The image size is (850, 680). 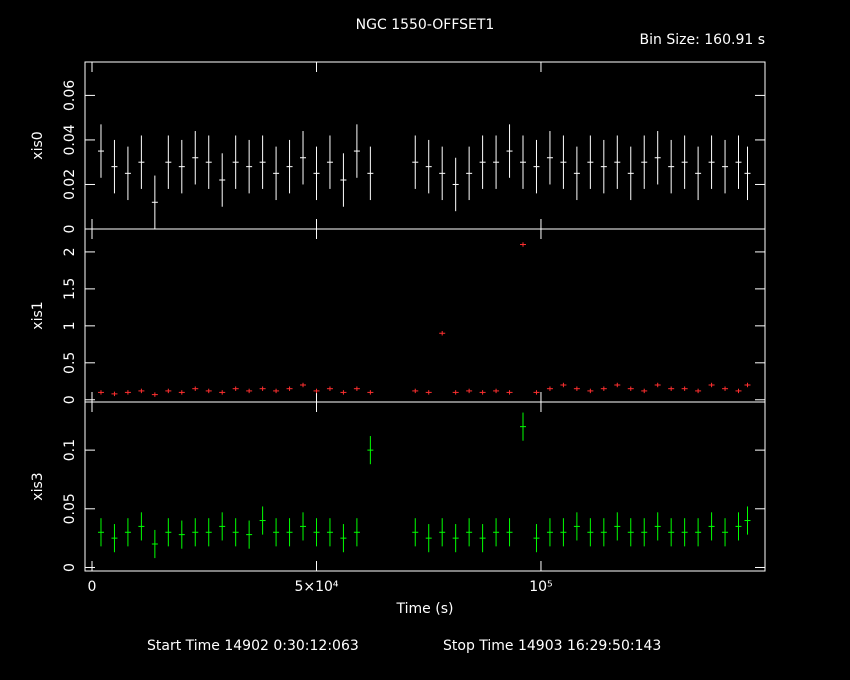 I want to click on y-tick-label: 0.04, so click(x=70, y=139).